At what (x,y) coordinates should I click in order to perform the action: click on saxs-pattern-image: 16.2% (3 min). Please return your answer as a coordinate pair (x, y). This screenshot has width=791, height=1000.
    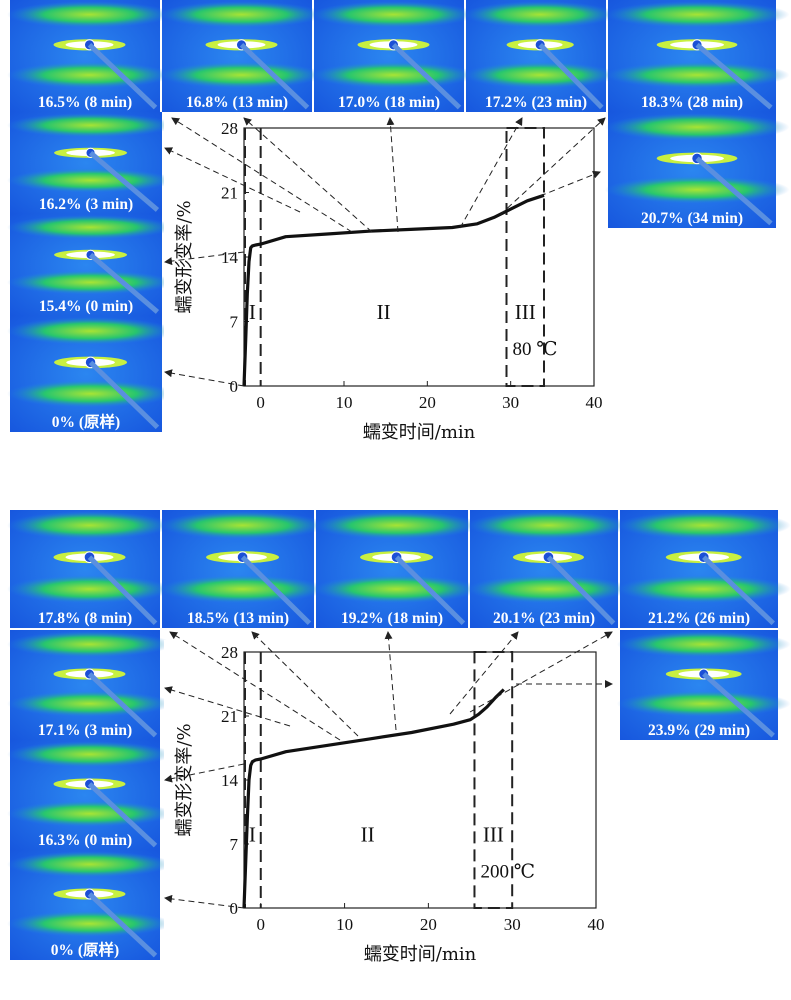
    Looking at the image, I should click on (90, 163).